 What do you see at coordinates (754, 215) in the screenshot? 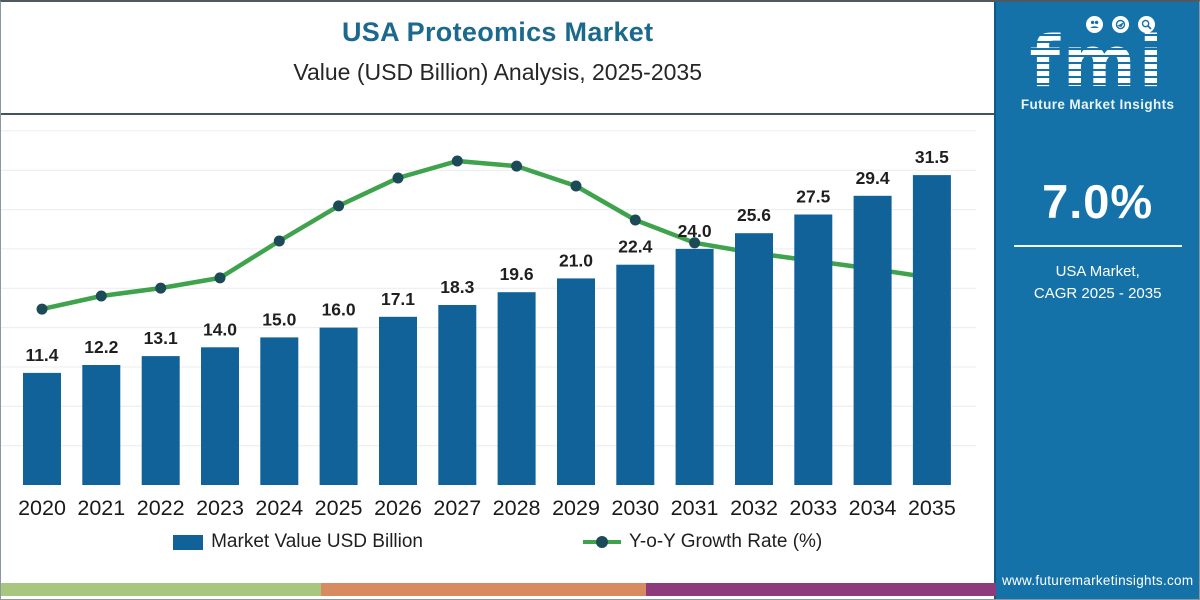
I see `bar-value-label-2032: 25.6` at bounding box center [754, 215].